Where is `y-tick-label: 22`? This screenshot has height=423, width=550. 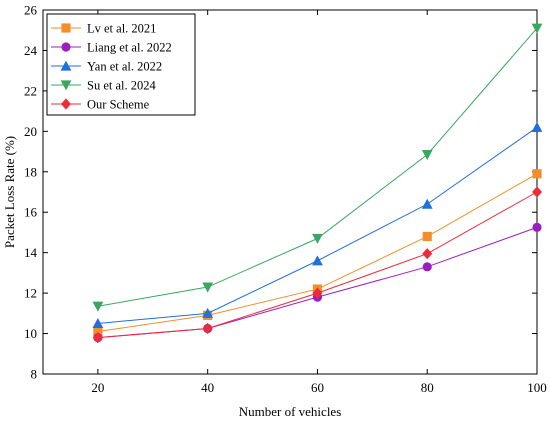 y-tick-label: 22 is located at coordinates (30, 90).